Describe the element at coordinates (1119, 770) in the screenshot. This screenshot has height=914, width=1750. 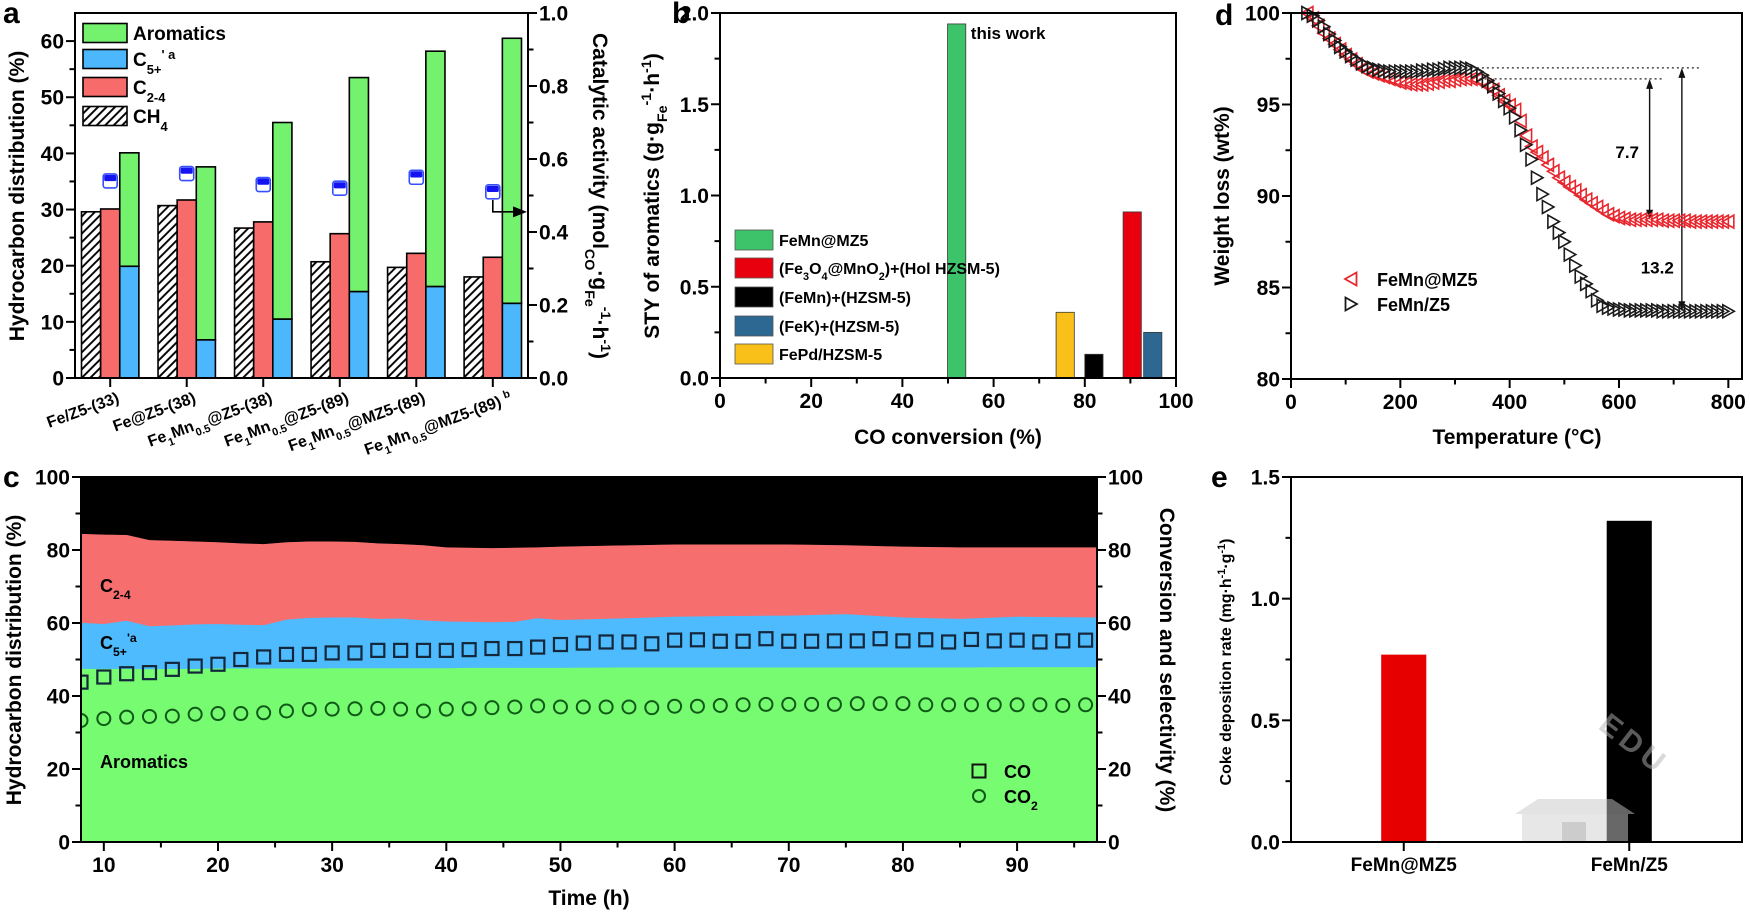
I see `c-y2-axis-tick-label: 20` at that location.